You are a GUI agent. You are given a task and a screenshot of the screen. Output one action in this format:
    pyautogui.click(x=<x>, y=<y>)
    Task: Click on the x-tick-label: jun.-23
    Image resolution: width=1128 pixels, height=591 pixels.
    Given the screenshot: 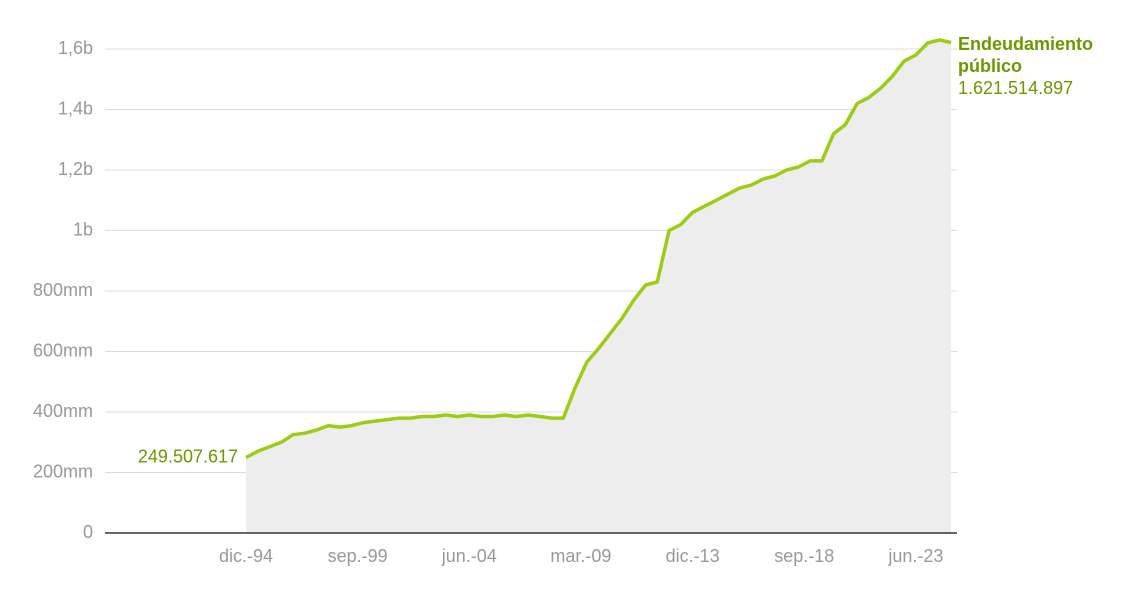 What is the action you would take?
    pyautogui.click(x=915, y=556)
    